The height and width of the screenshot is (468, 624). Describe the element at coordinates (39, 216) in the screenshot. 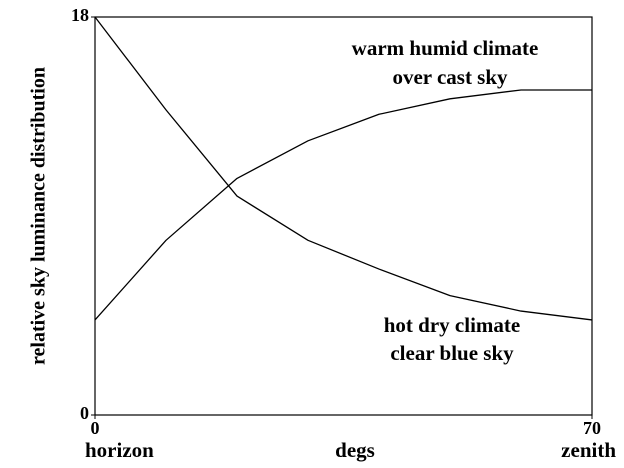

I see `y-axis-label: relative sky luminance distribution` at that location.